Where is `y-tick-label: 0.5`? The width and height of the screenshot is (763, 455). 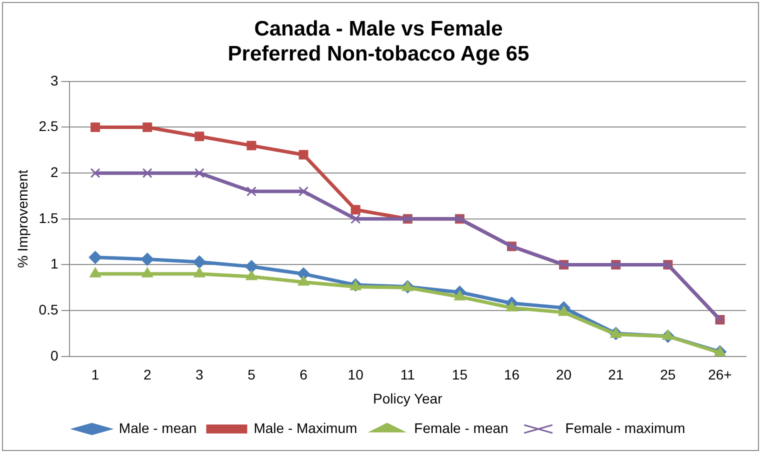 y-tick-label: 0.5 is located at coordinates (48, 309).